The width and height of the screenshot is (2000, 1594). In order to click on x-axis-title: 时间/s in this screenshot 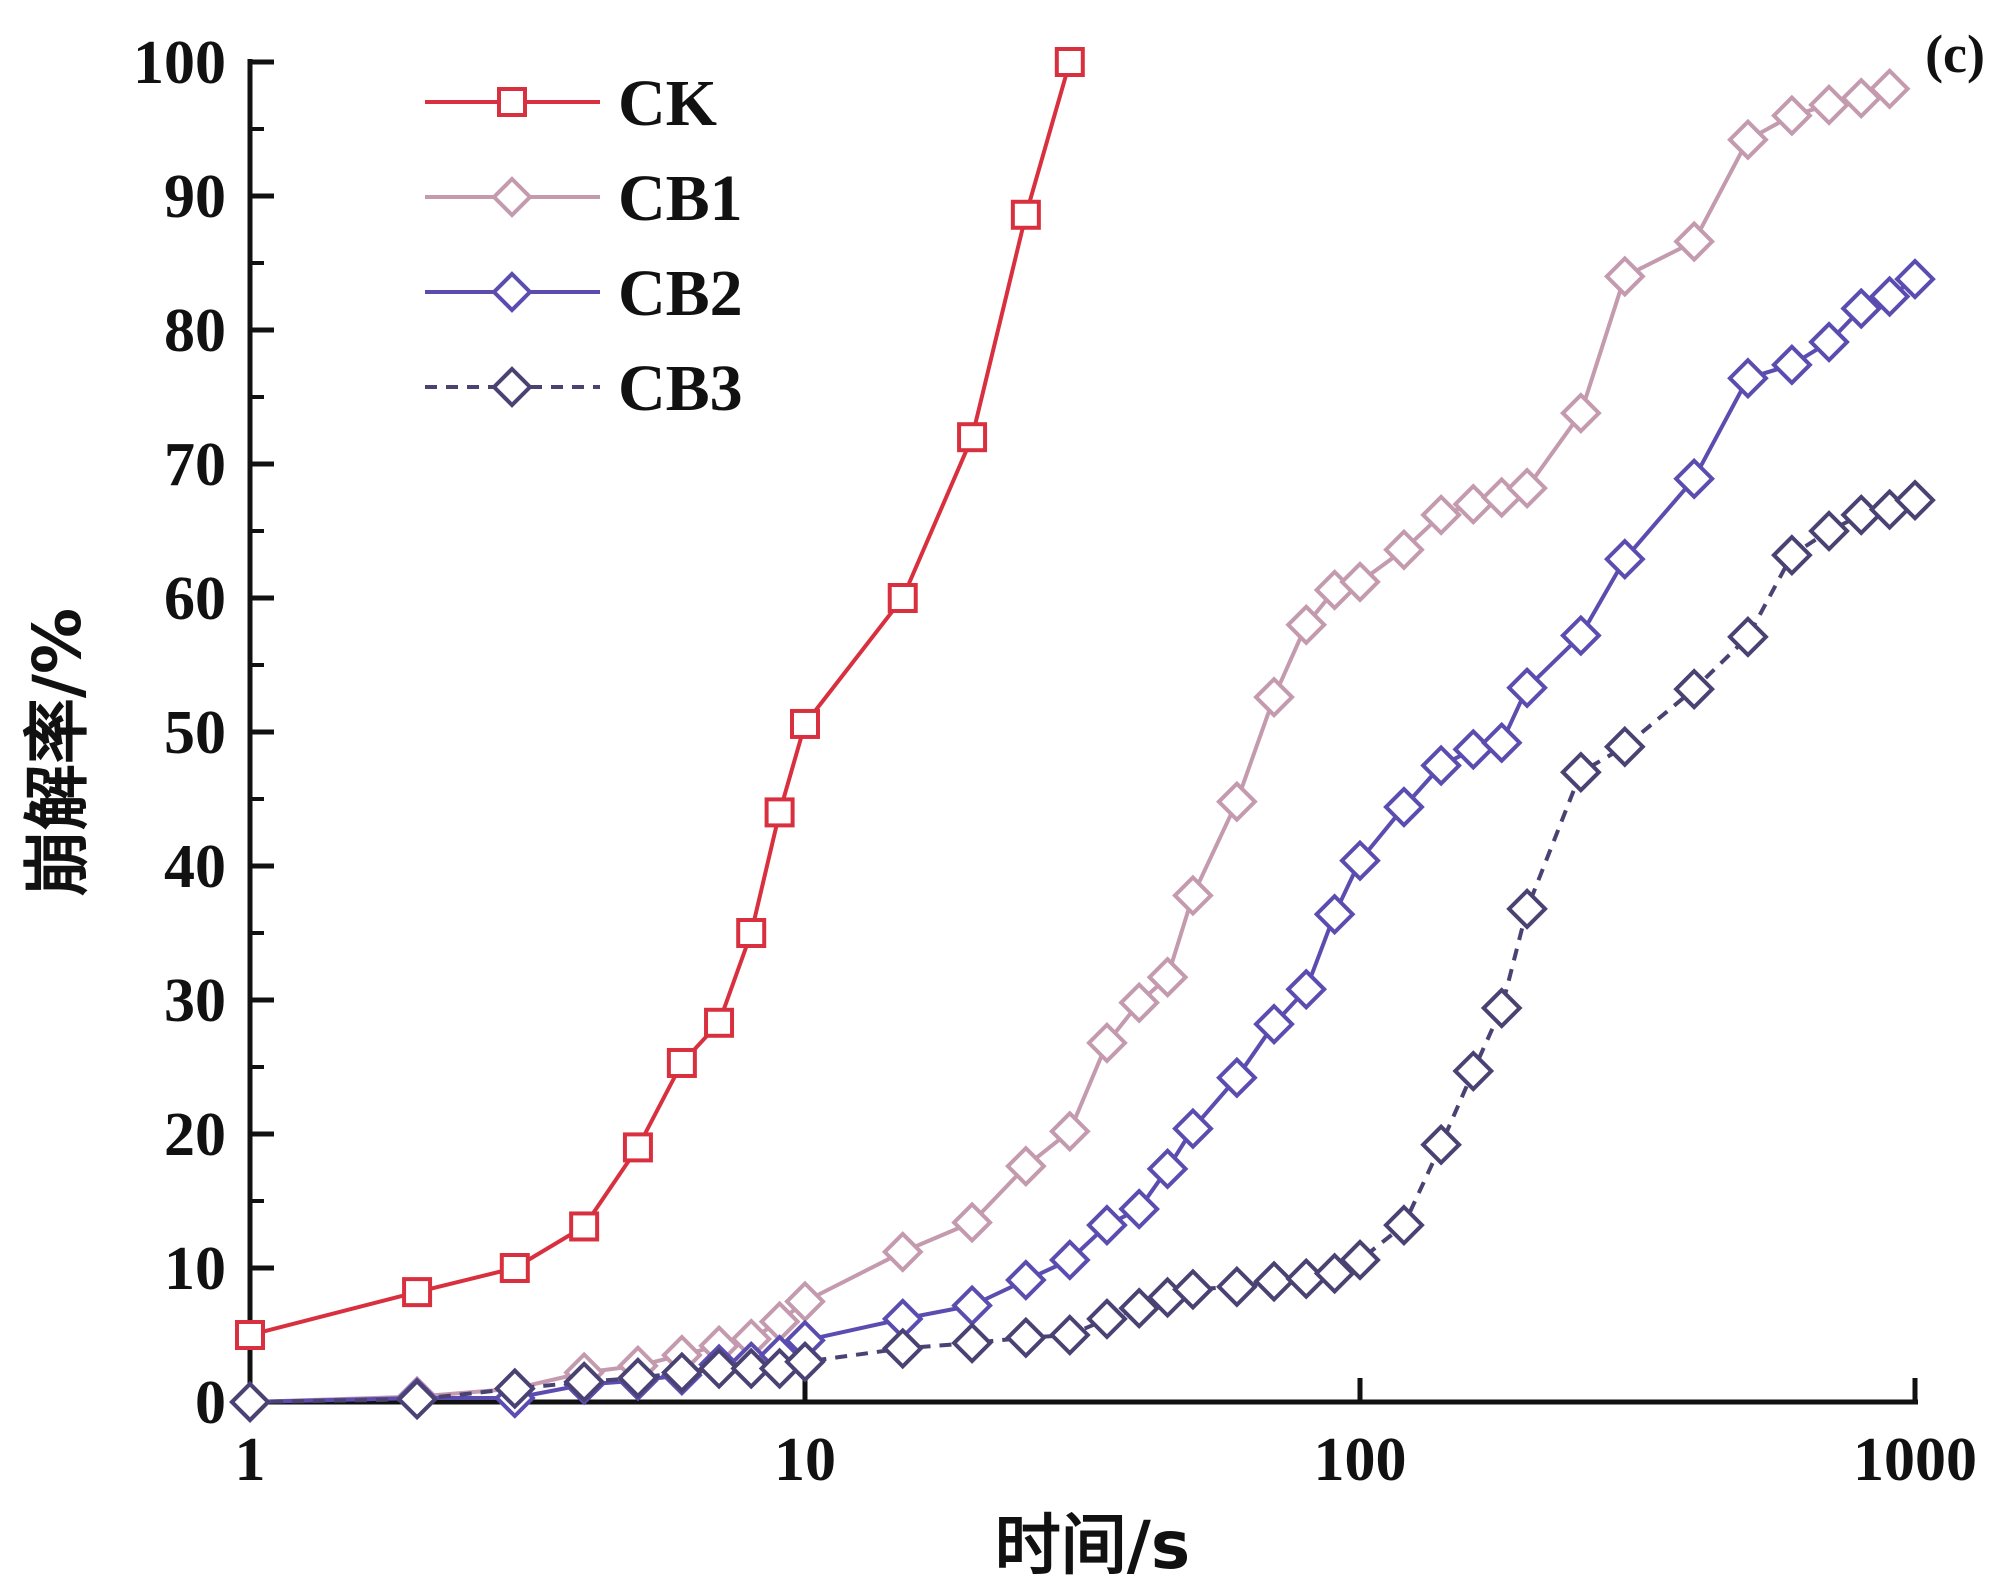, I will do `click(1092, 1545)`.